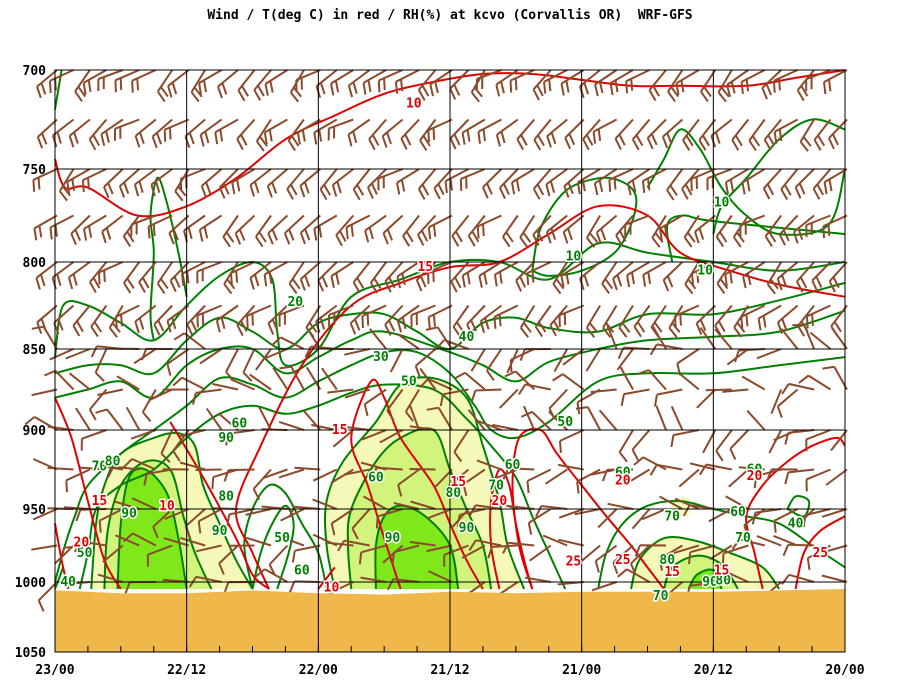  What do you see at coordinates (844, 670) in the screenshot?
I see `x-tick-label: 20/00` at bounding box center [844, 670].